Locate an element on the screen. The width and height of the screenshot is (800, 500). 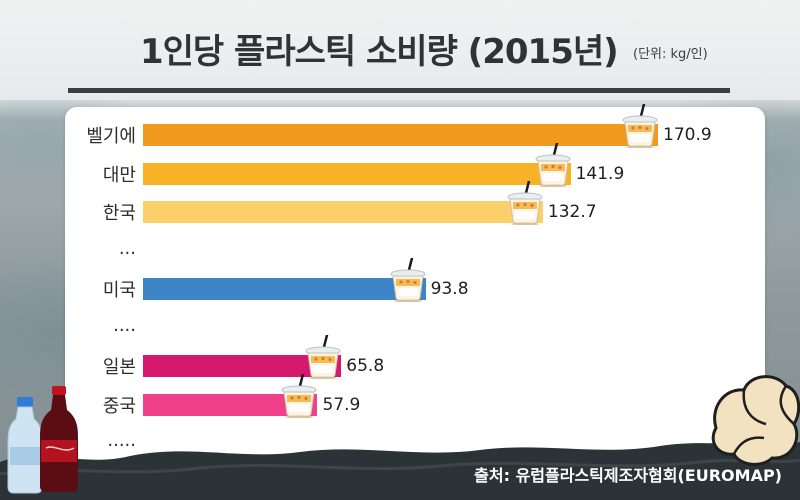
unit-label: (단위: kg/인) is located at coordinates (670, 54).